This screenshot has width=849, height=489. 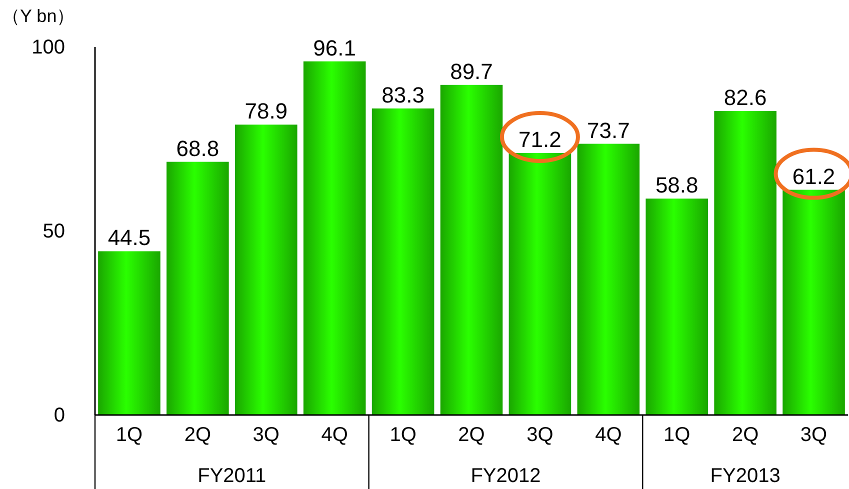 What do you see at coordinates (745, 476) in the screenshot?
I see `text: FY2013` at bounding box center [745, 476].